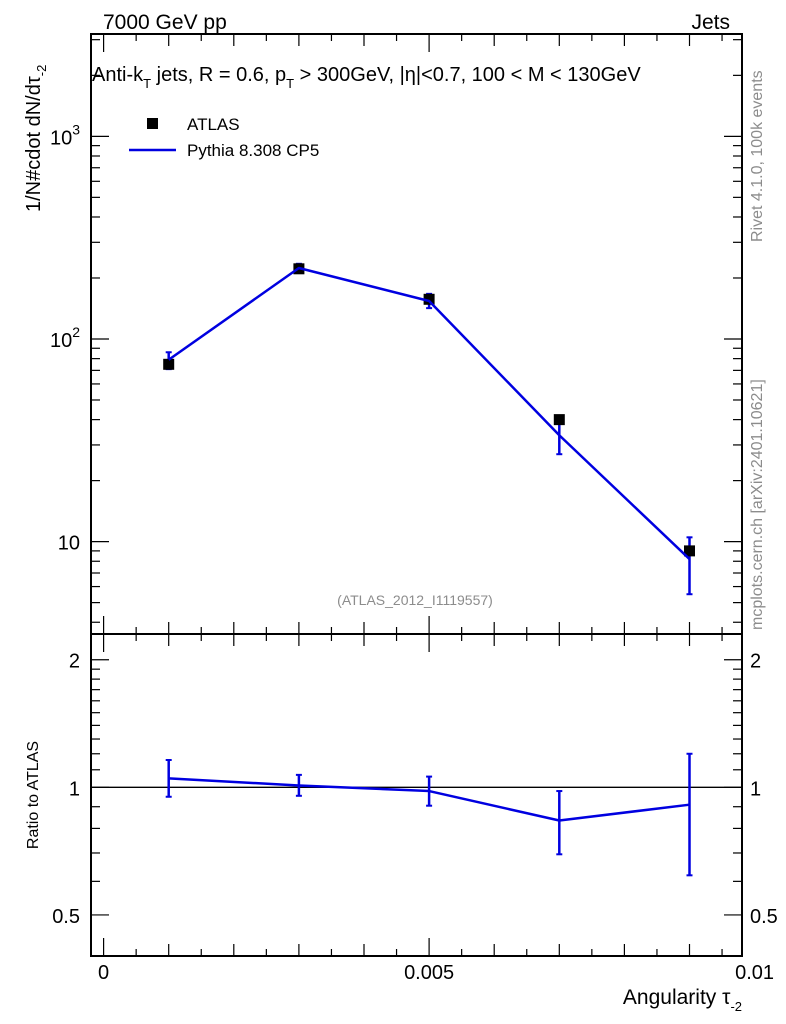  I want to click on title-part-a: Anti-k, so click(118, 75).